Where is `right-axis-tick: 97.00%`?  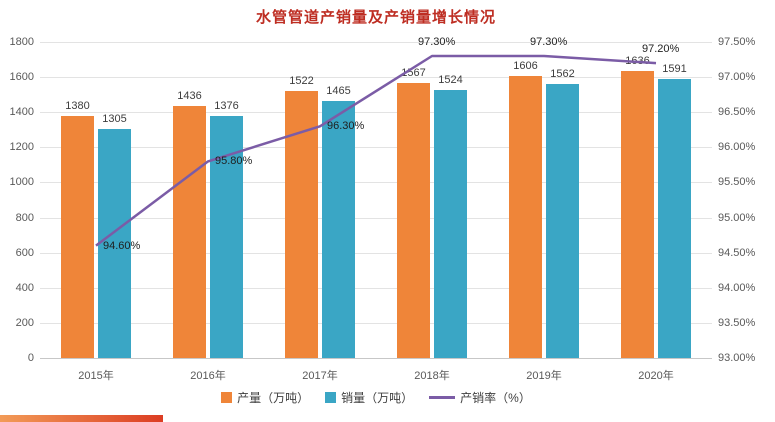 right-axis-tick: 97.00% is located at coordinates (737, 77).